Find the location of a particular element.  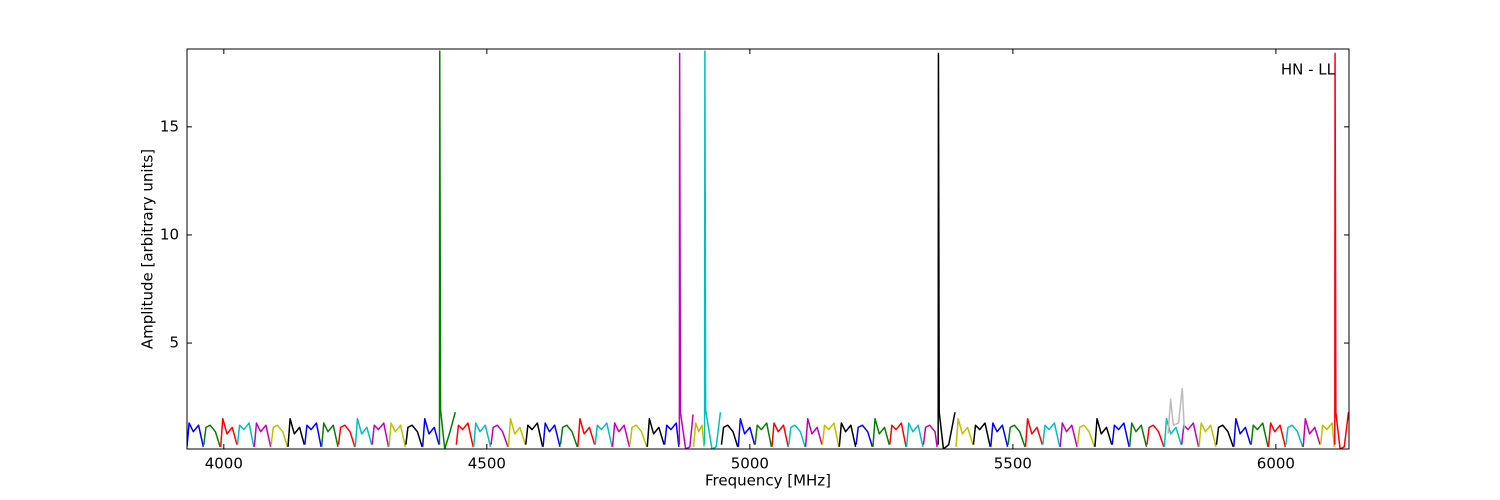

x-tick-label: 5500 is located at coordinates (1013, 464).